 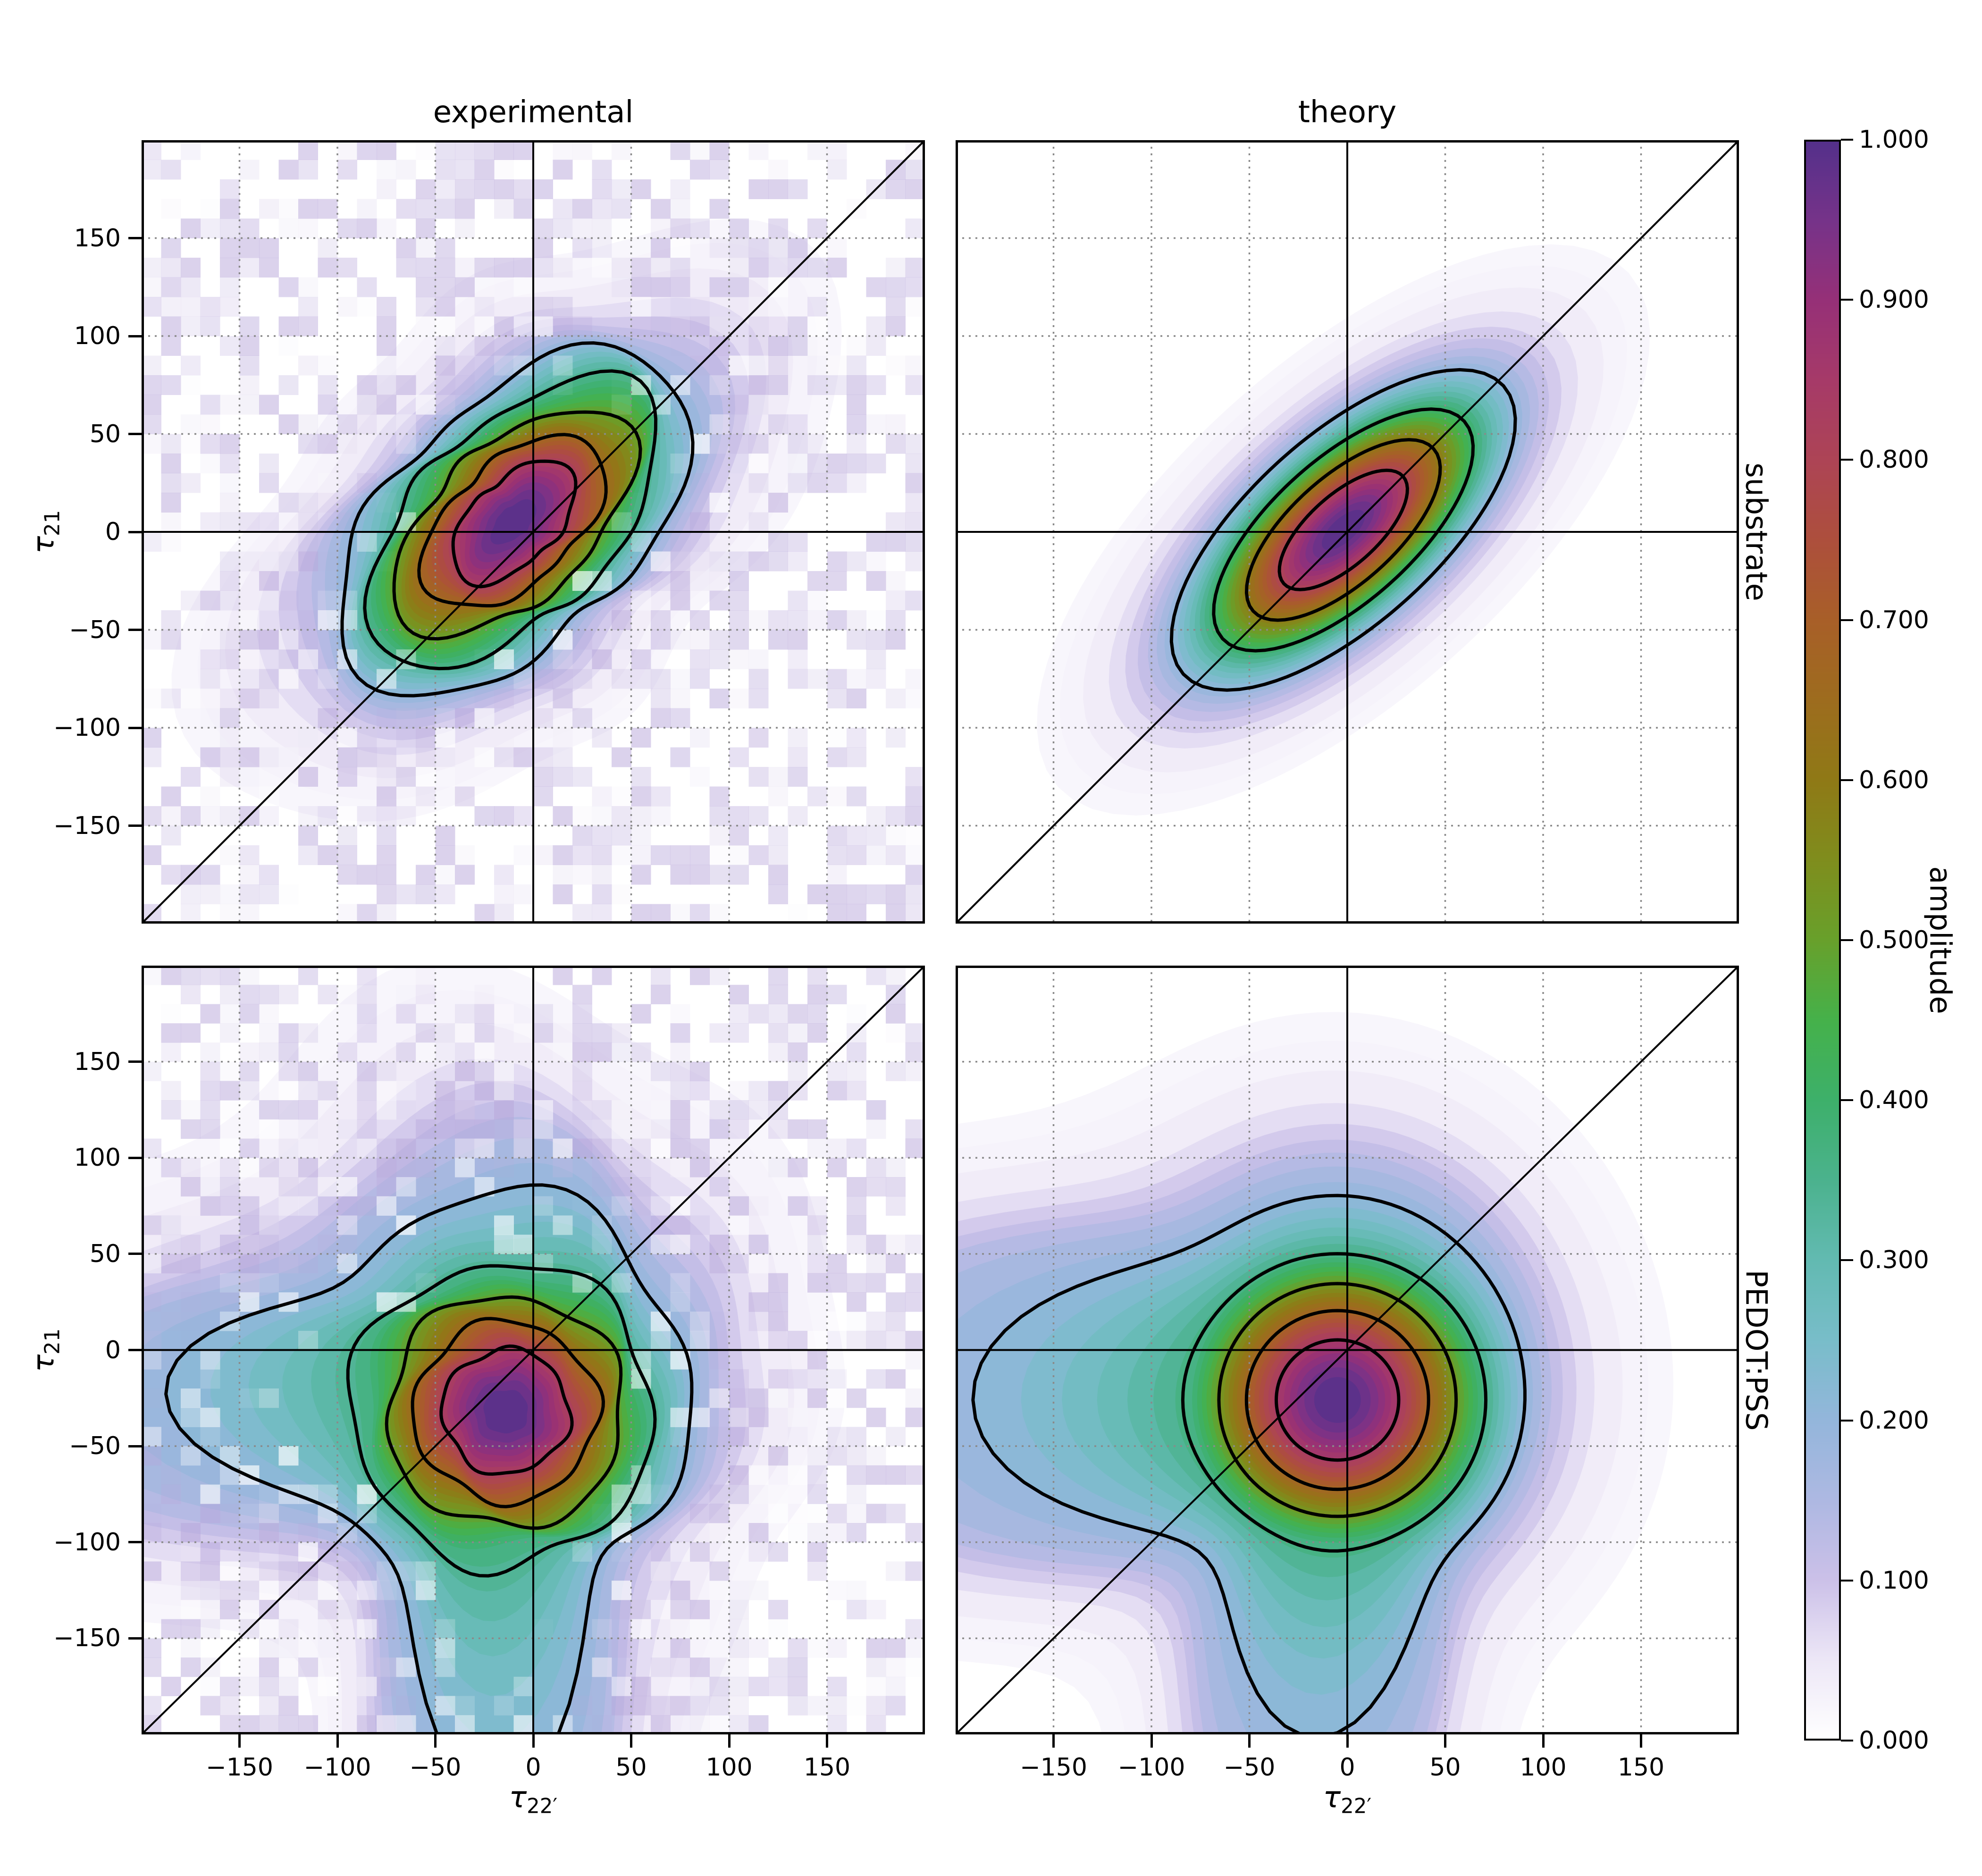 I want to click on x-tick-label: 100, so click(x=729, y=1768).